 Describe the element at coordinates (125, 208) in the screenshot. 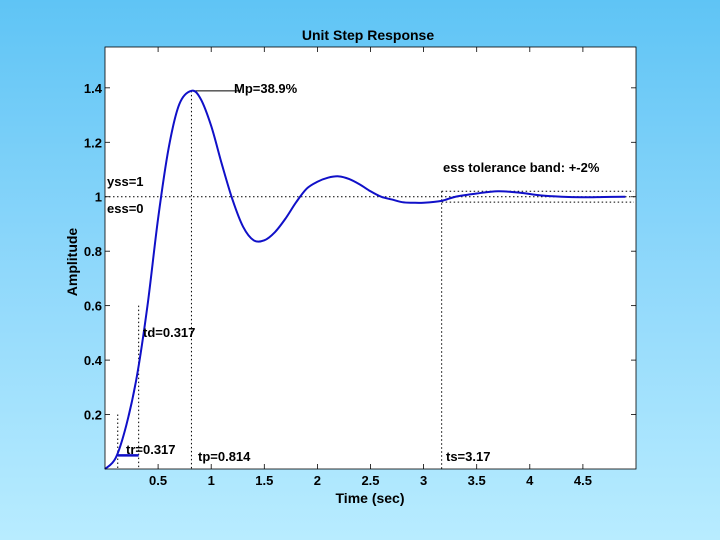

I see `annotation-ess: ess=0` at that location.